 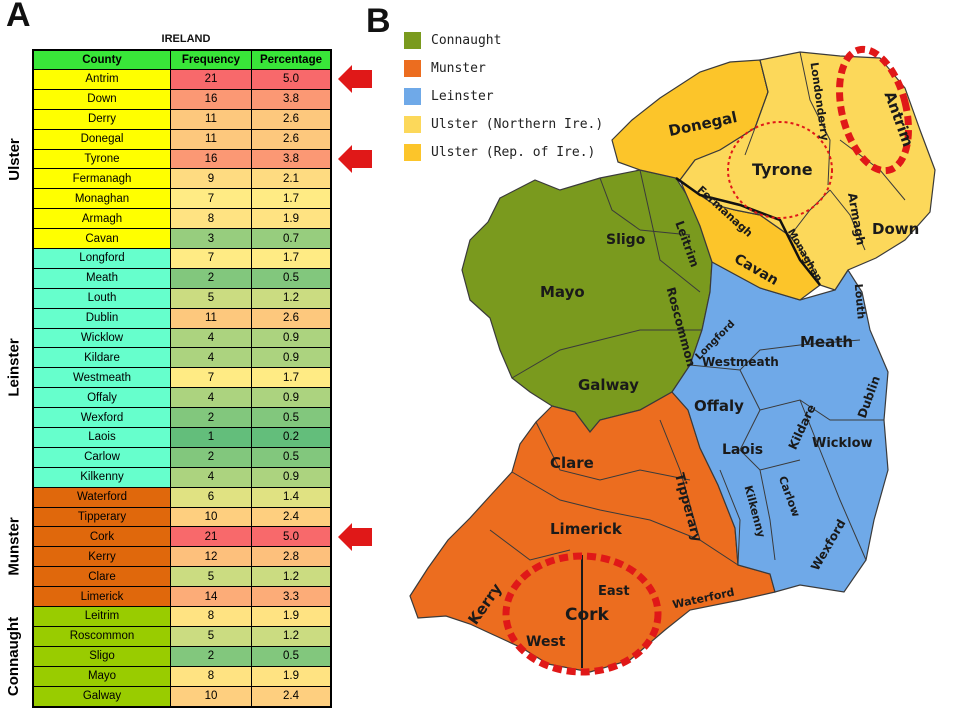 What do you see at coordinates (211, 557) in the screenshot?
I see `frequency-cell: 12` at bounding box center [211, 557].